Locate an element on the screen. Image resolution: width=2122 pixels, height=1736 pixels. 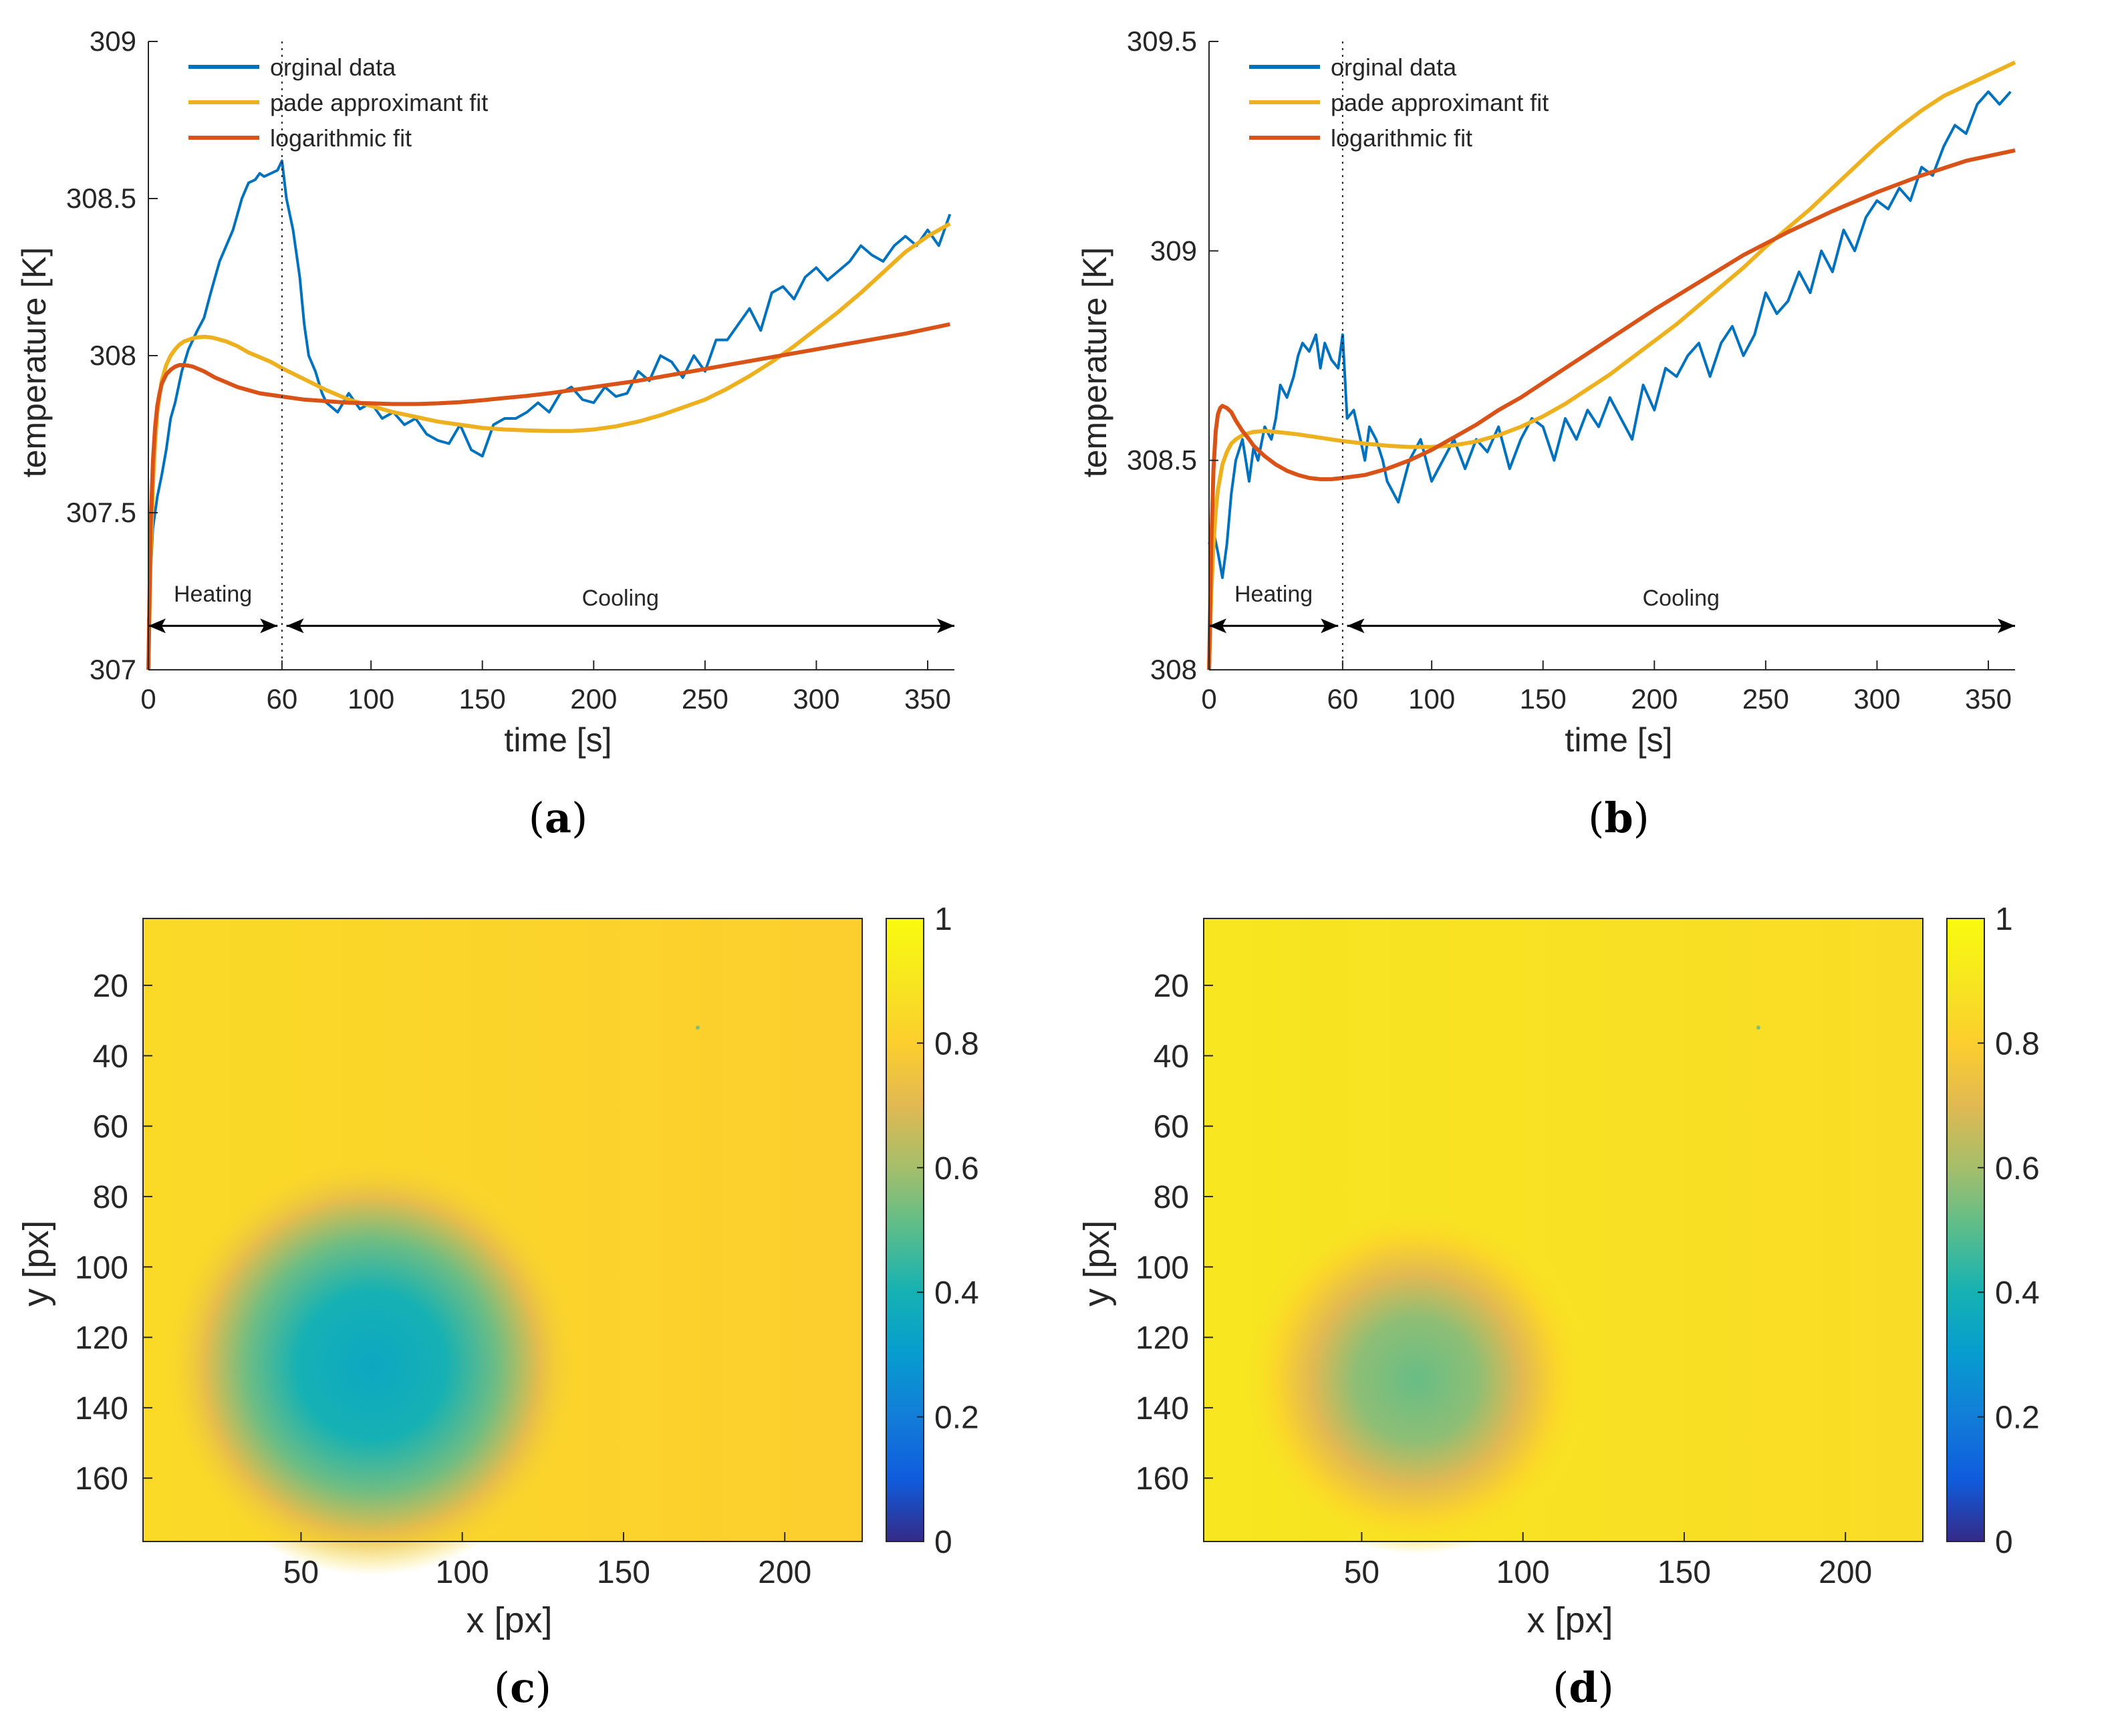
legend-label-log: logarithmic fit is located at coordinates (1401, 138).